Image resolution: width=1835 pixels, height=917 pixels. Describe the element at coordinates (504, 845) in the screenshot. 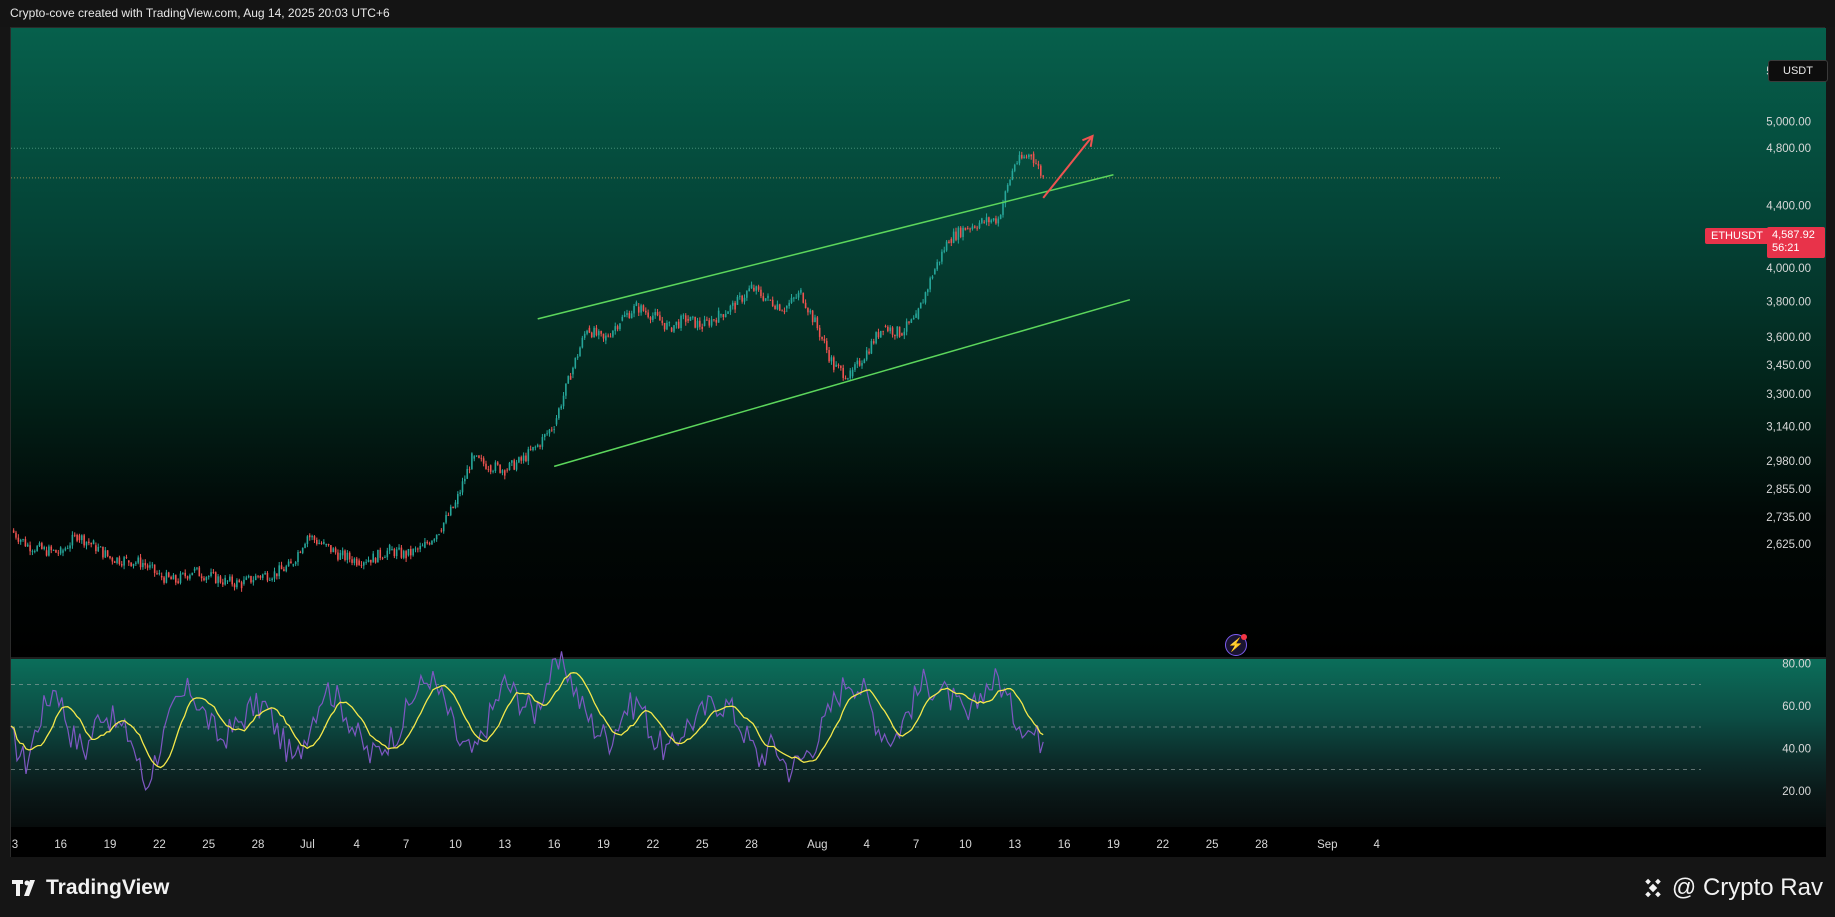

I see `time-axis-label: 13` at that location.